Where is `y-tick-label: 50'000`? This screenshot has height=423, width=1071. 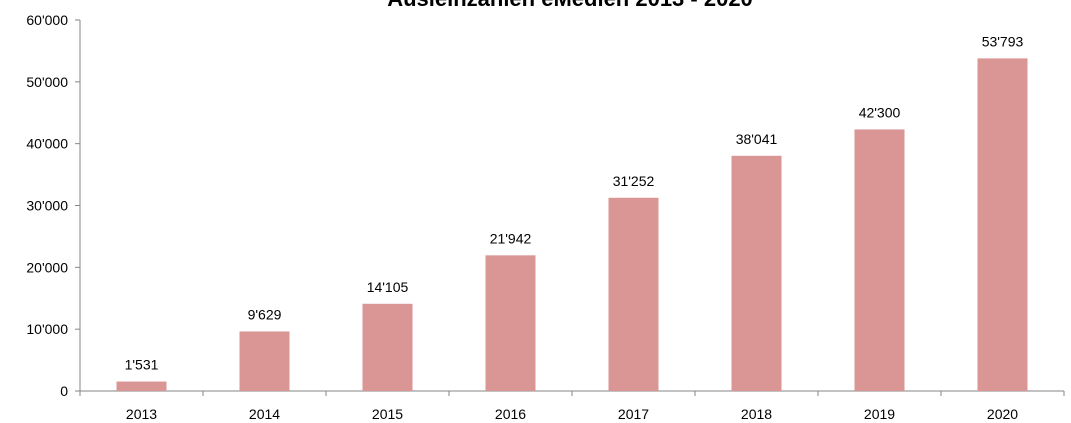 y-tick-label: 50'000 is located at coordinates (47, 82).